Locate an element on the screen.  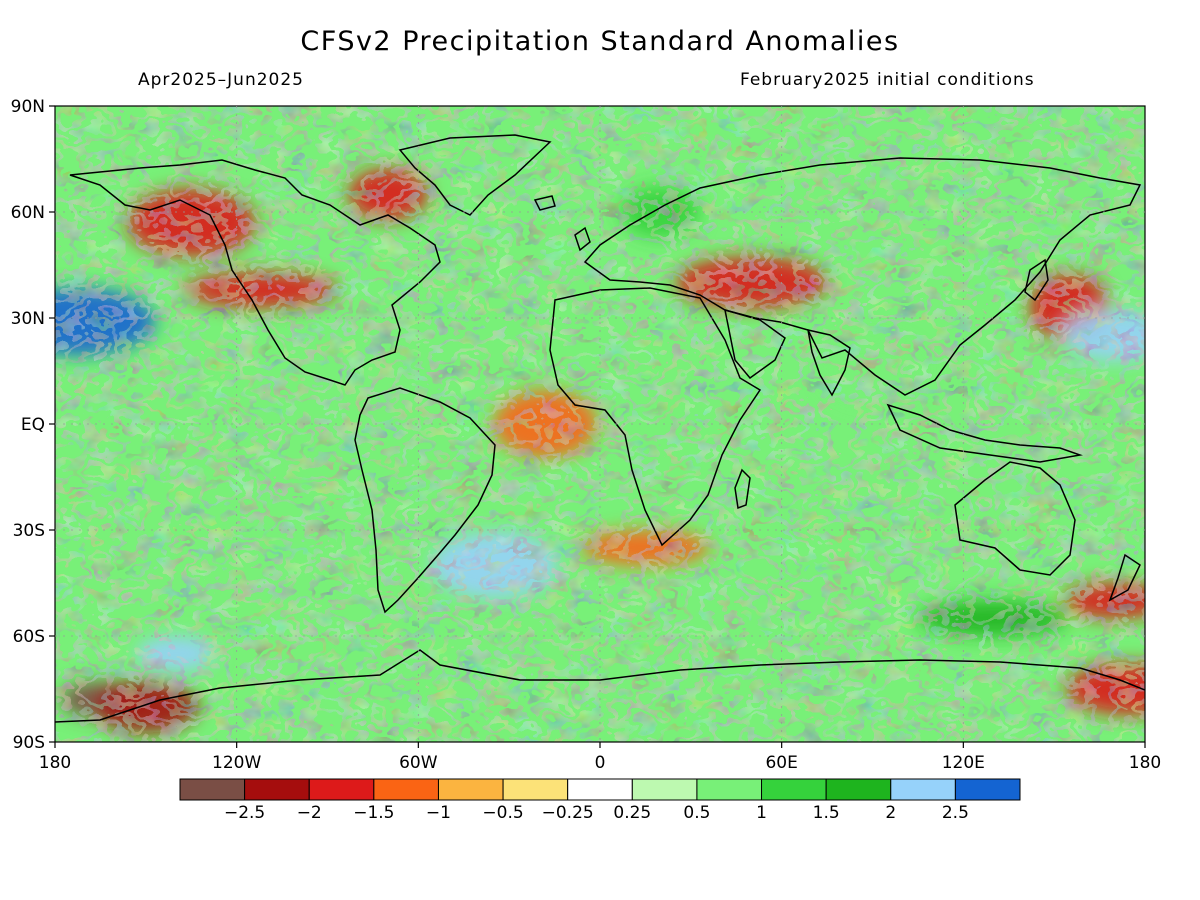
colorbar-tick-label: 0.25 is located at coordinates (632, 813).